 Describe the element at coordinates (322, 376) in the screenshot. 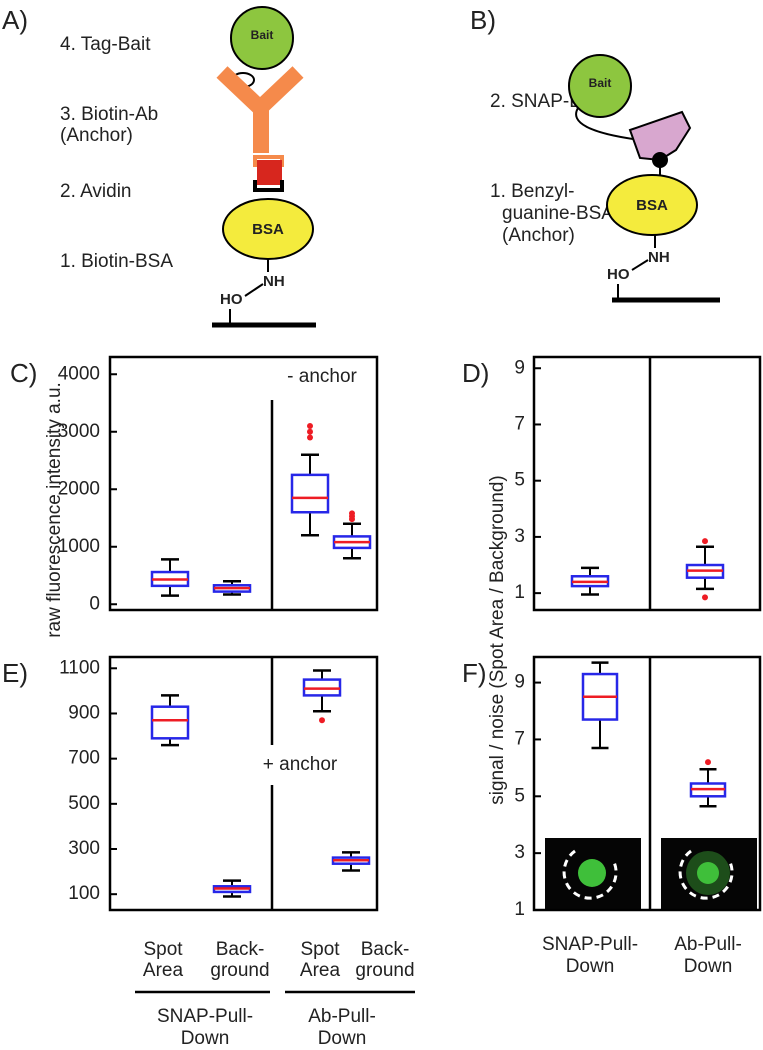

I see `annotation: - anchor` at that location.